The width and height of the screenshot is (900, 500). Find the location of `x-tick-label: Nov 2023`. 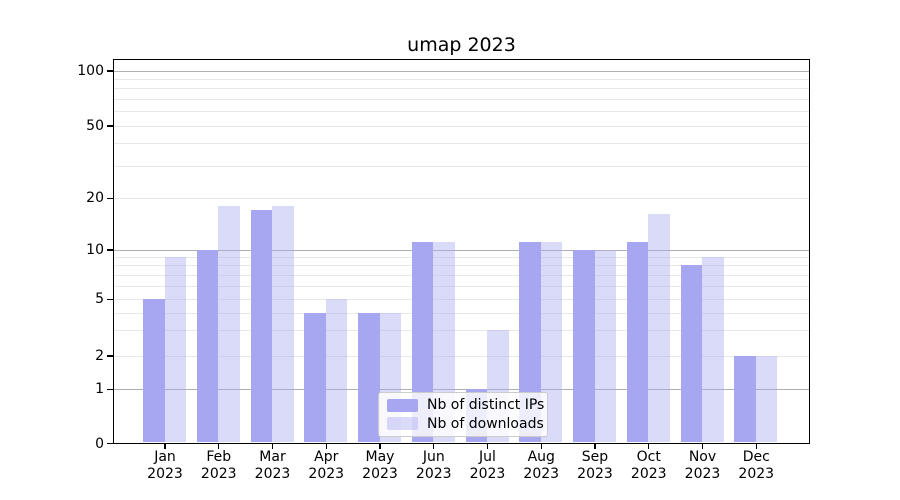

x-tick-label: Nov 2023 is located at coordinates (702, 465).